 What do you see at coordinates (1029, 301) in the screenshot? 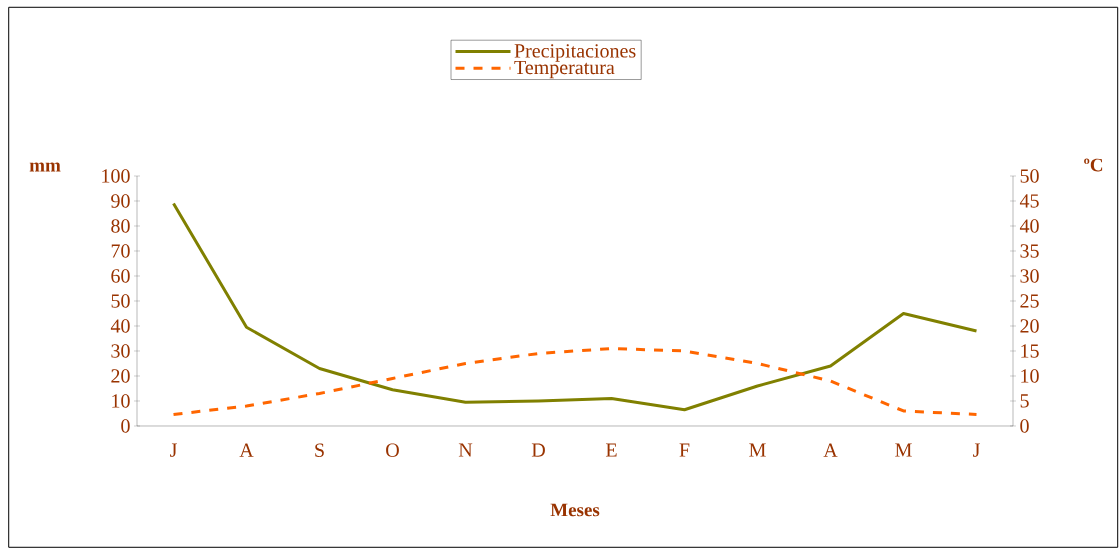
I see `y2-tick-label: 25` at bounding box center [1029, 301].